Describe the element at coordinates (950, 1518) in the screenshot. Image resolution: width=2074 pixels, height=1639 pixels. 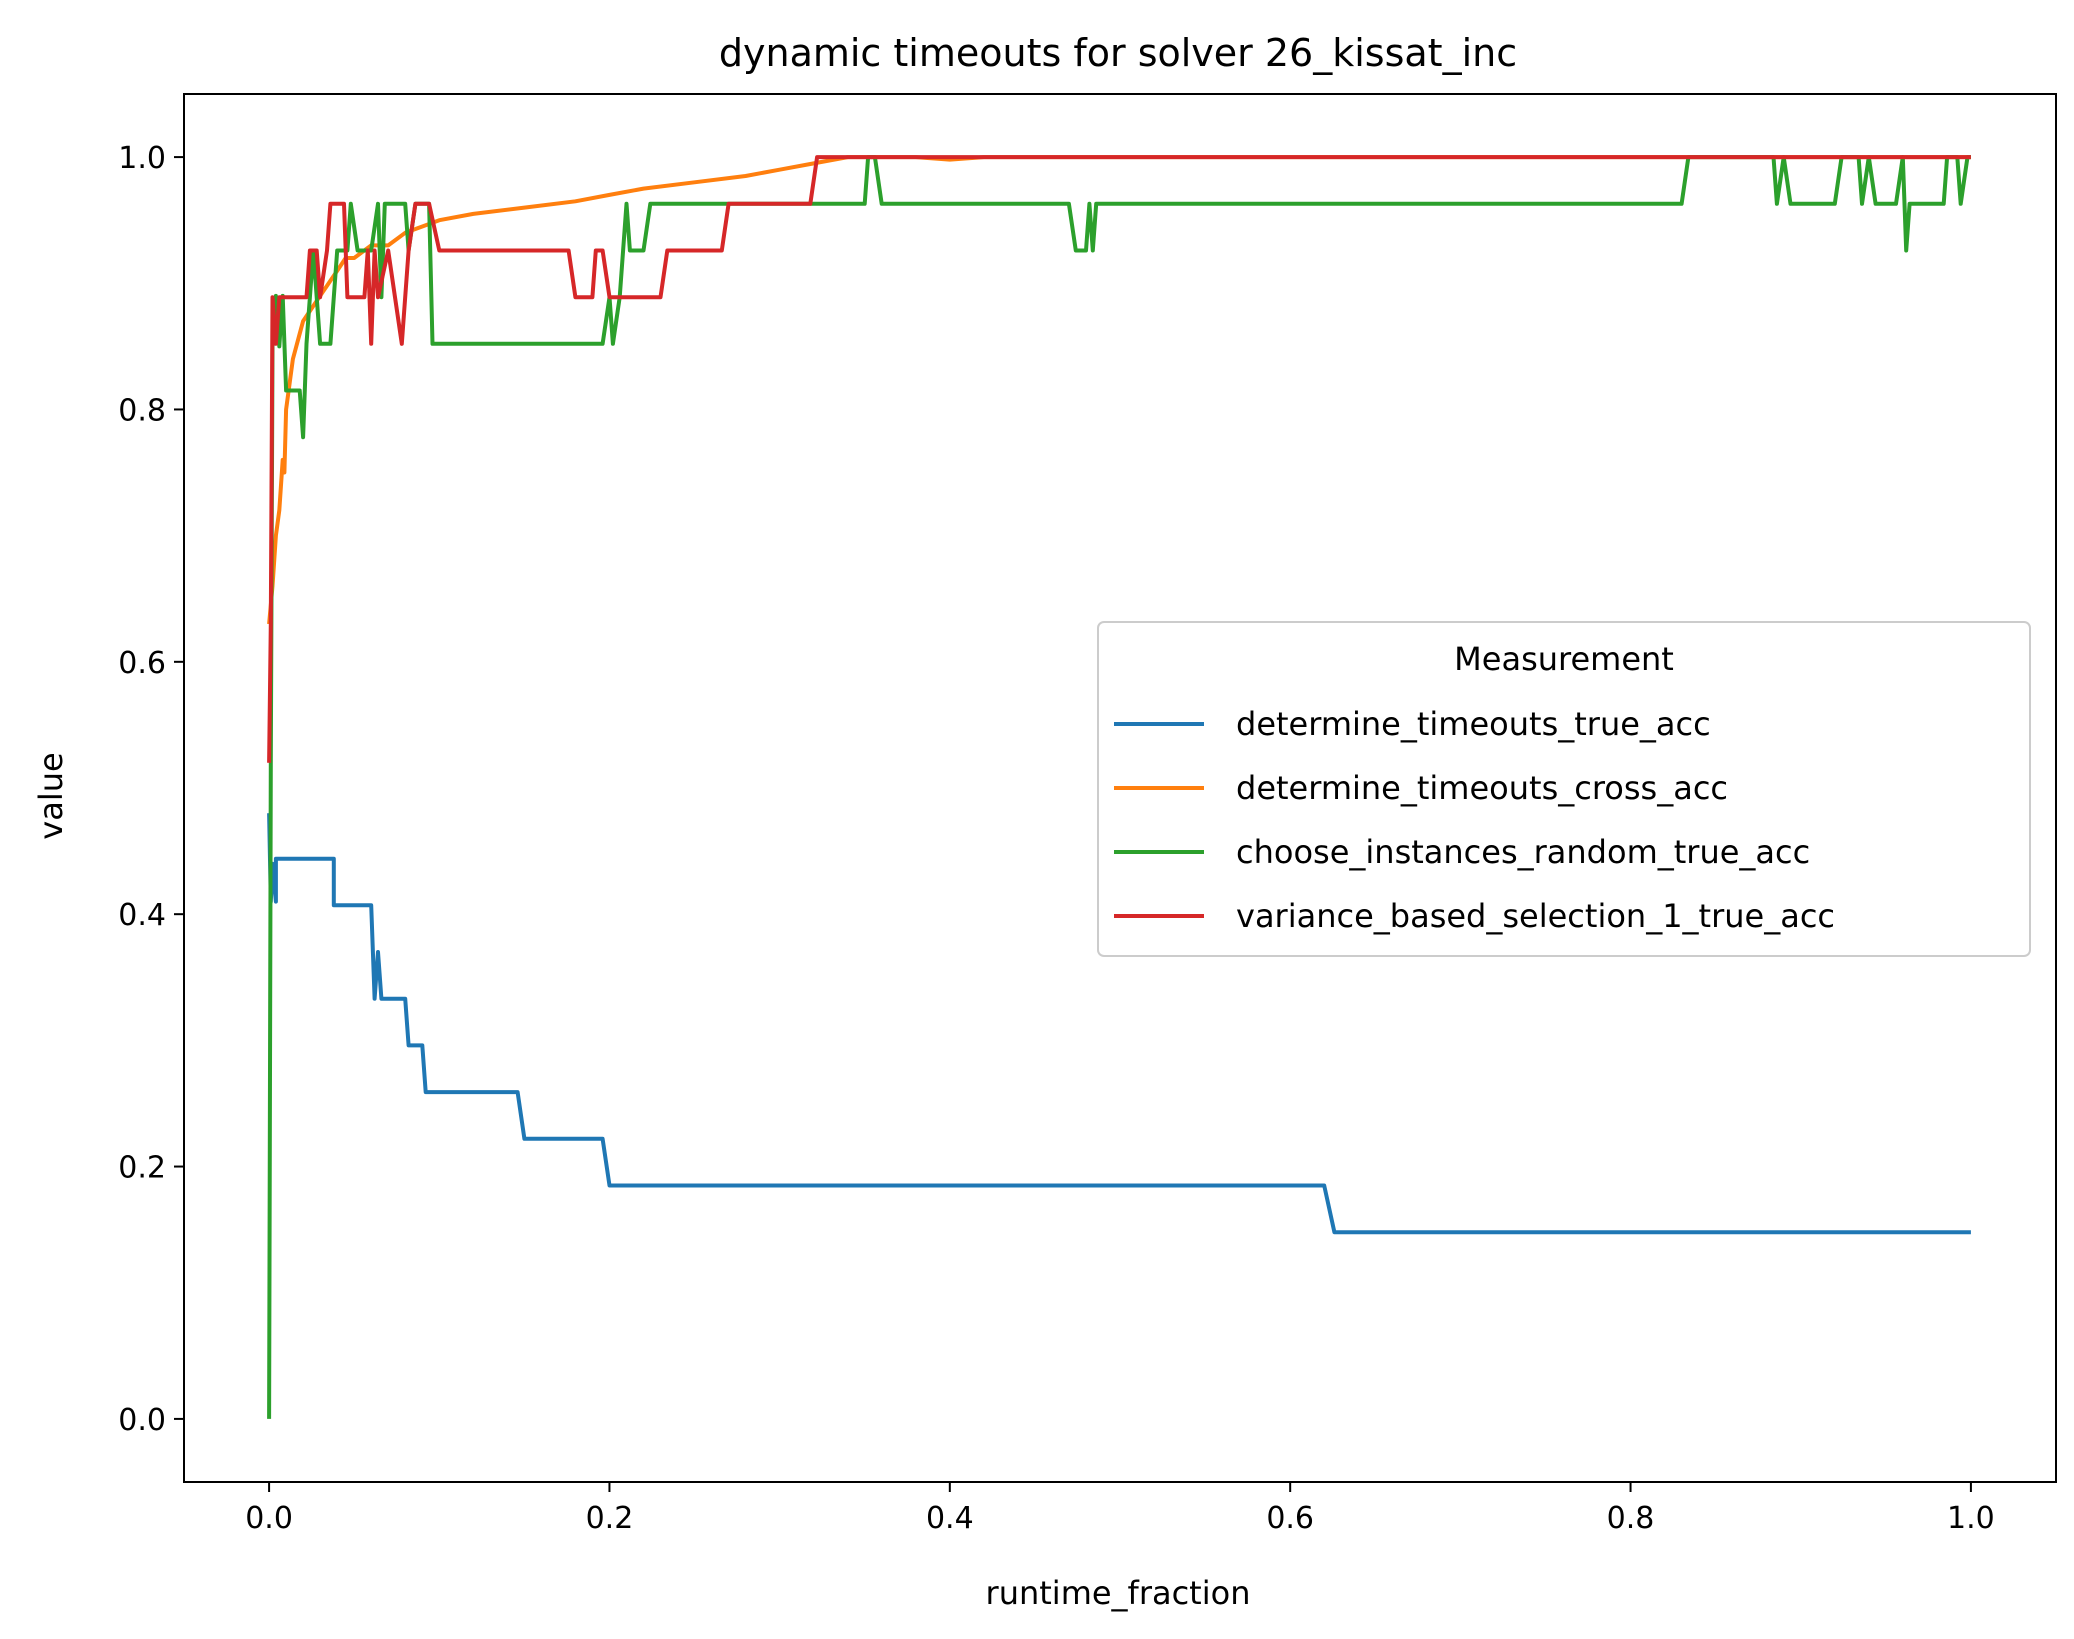
I see `x-tick-label: 0.4` at that location.